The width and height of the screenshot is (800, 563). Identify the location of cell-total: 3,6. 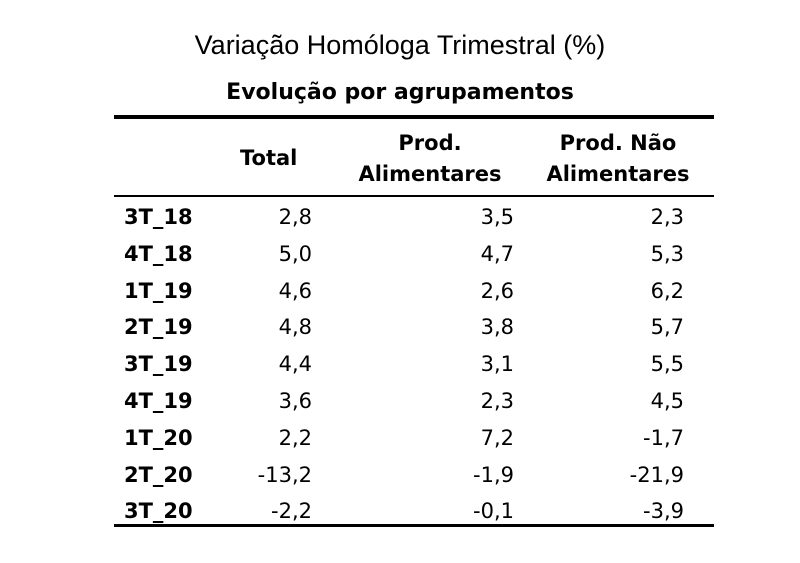
(295, 400).